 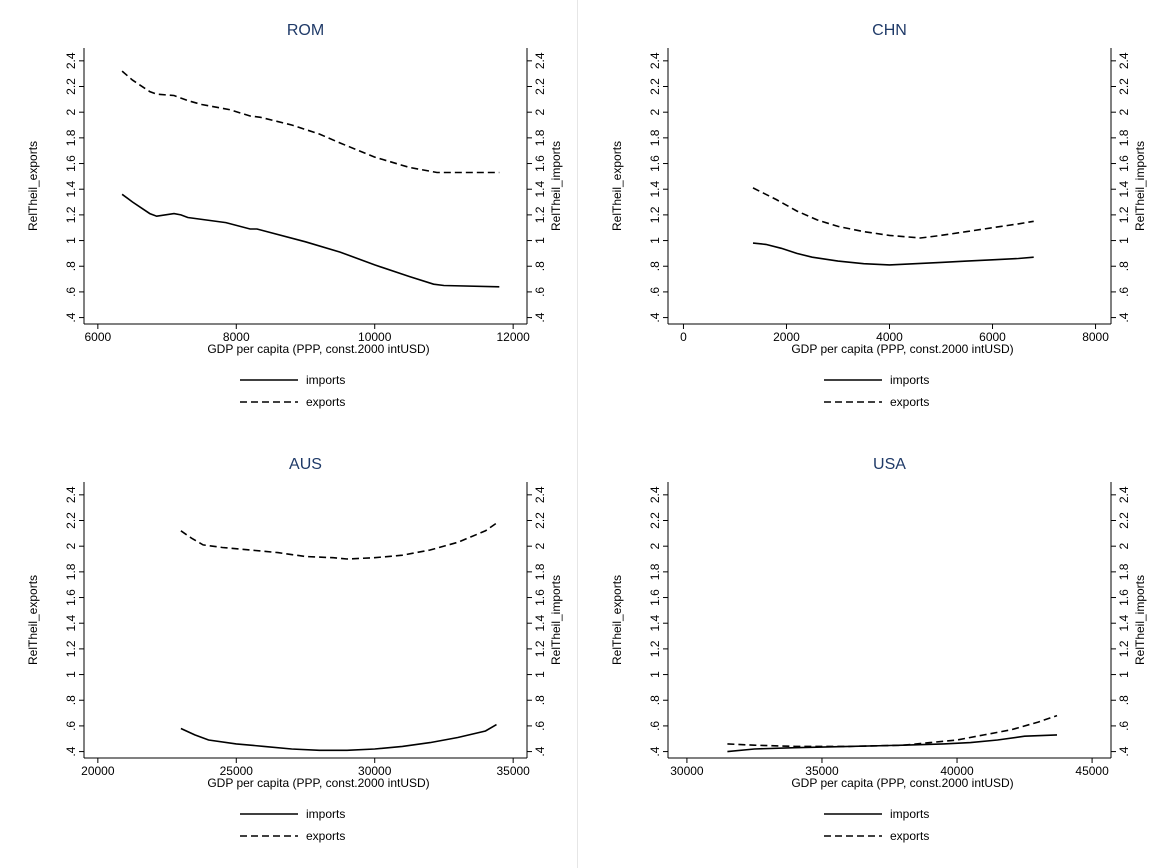 I want to click on panel-separator, so click(x=577, y=434).